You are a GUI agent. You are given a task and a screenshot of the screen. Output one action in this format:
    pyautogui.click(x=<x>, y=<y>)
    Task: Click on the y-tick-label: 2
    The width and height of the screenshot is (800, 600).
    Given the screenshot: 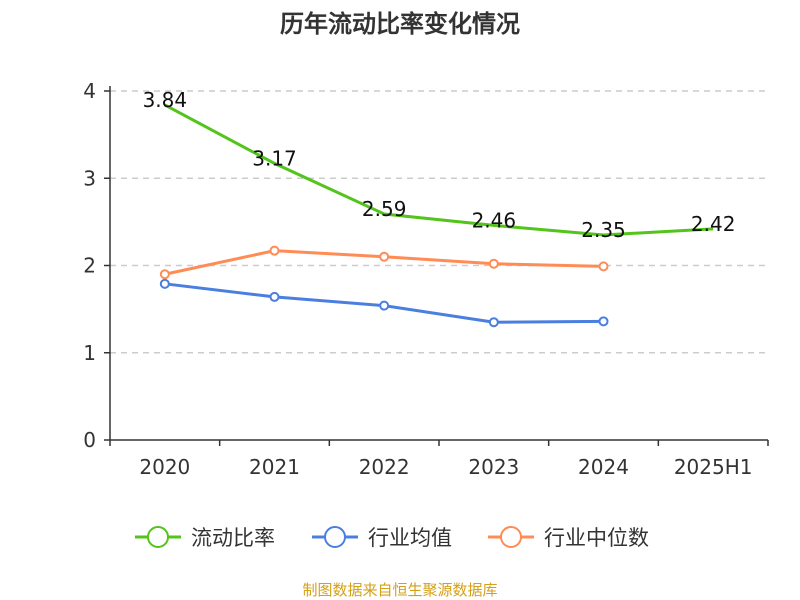 What is the action you would take?
    pyautogui.click(x=89, y=266)
    